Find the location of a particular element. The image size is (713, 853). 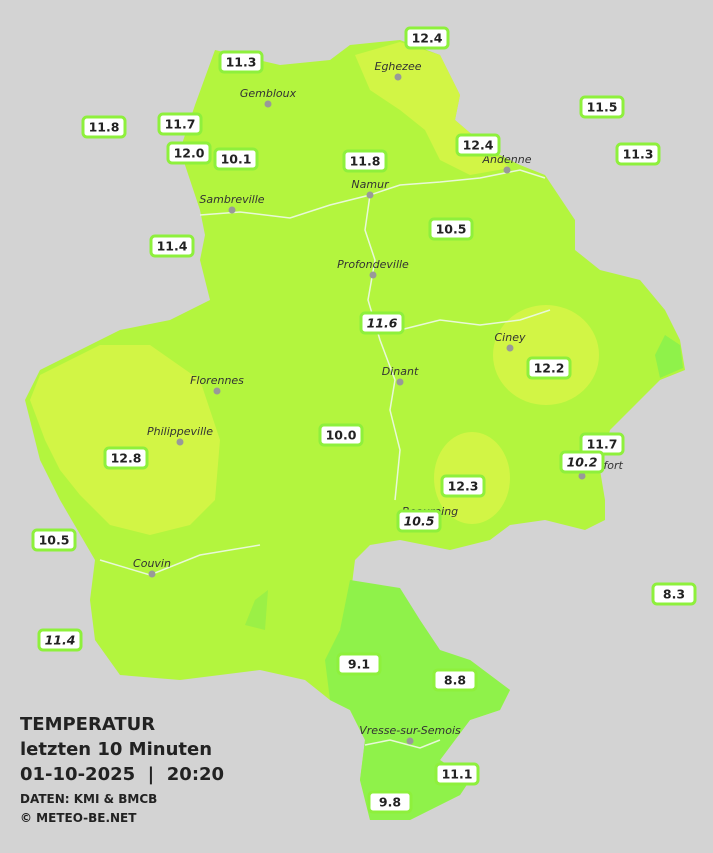

station-value: 11.6 is located at coordinates (382, 323).